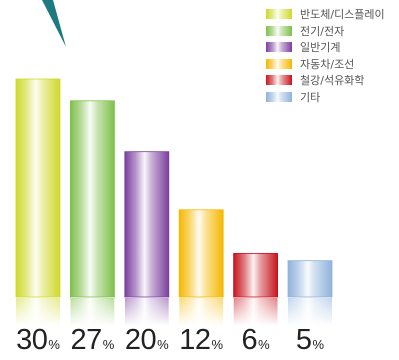  I want to click on data-label: 30%, so click(38, 340).